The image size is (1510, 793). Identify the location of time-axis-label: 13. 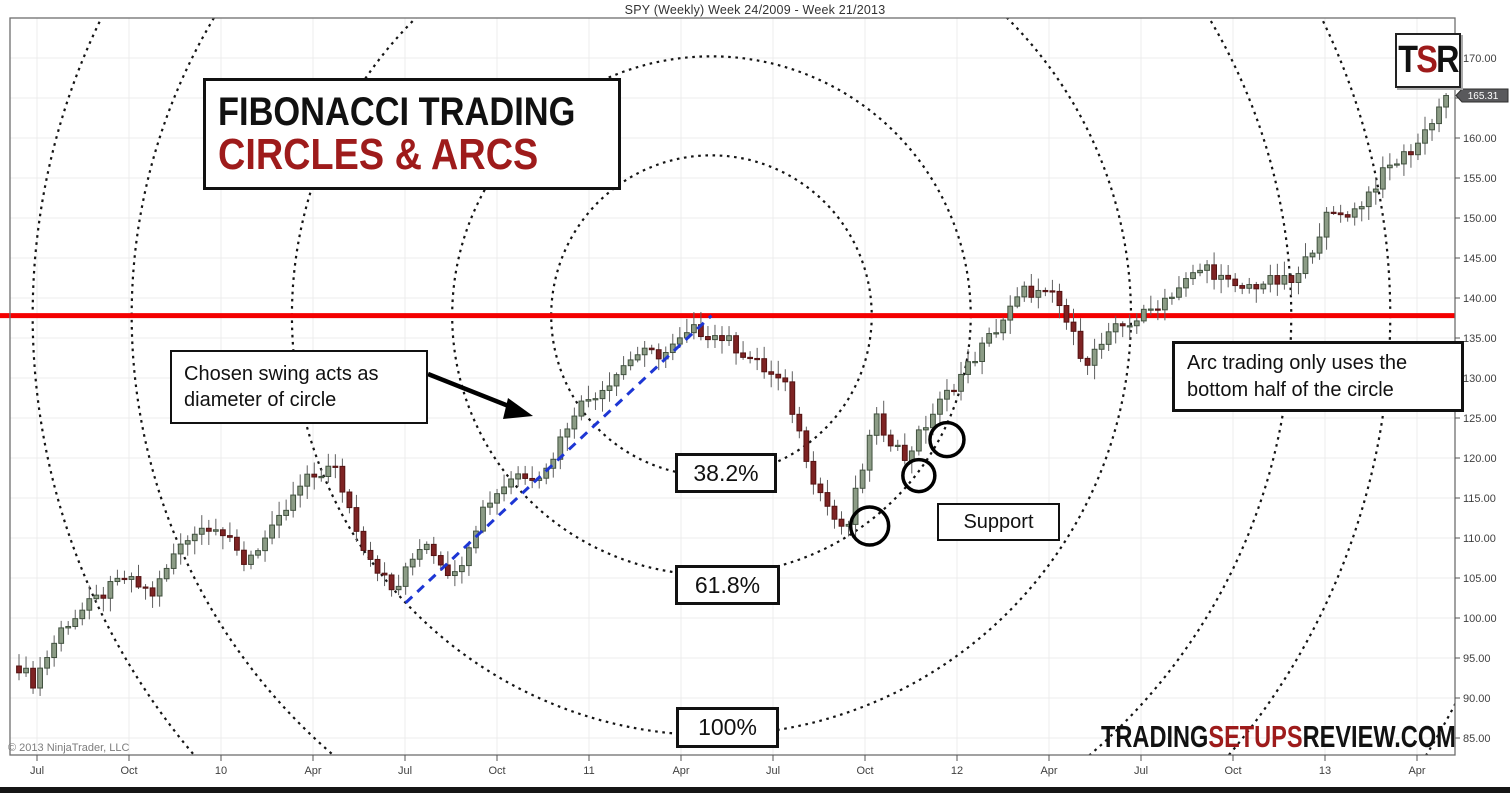
(1325, 771).